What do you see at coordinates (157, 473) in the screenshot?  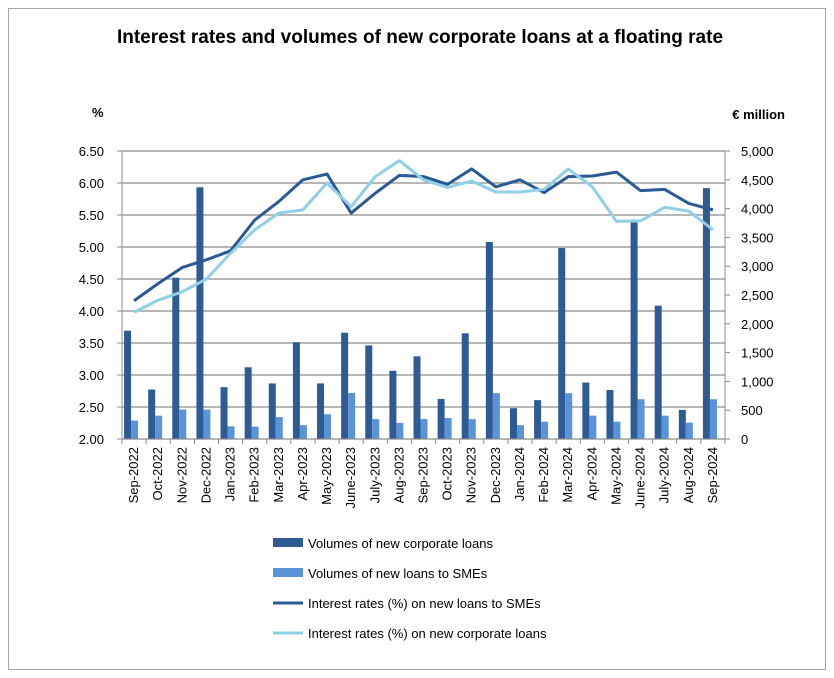 I see `x-tick-label: Oct-2022` at bounding box center [157, 473].